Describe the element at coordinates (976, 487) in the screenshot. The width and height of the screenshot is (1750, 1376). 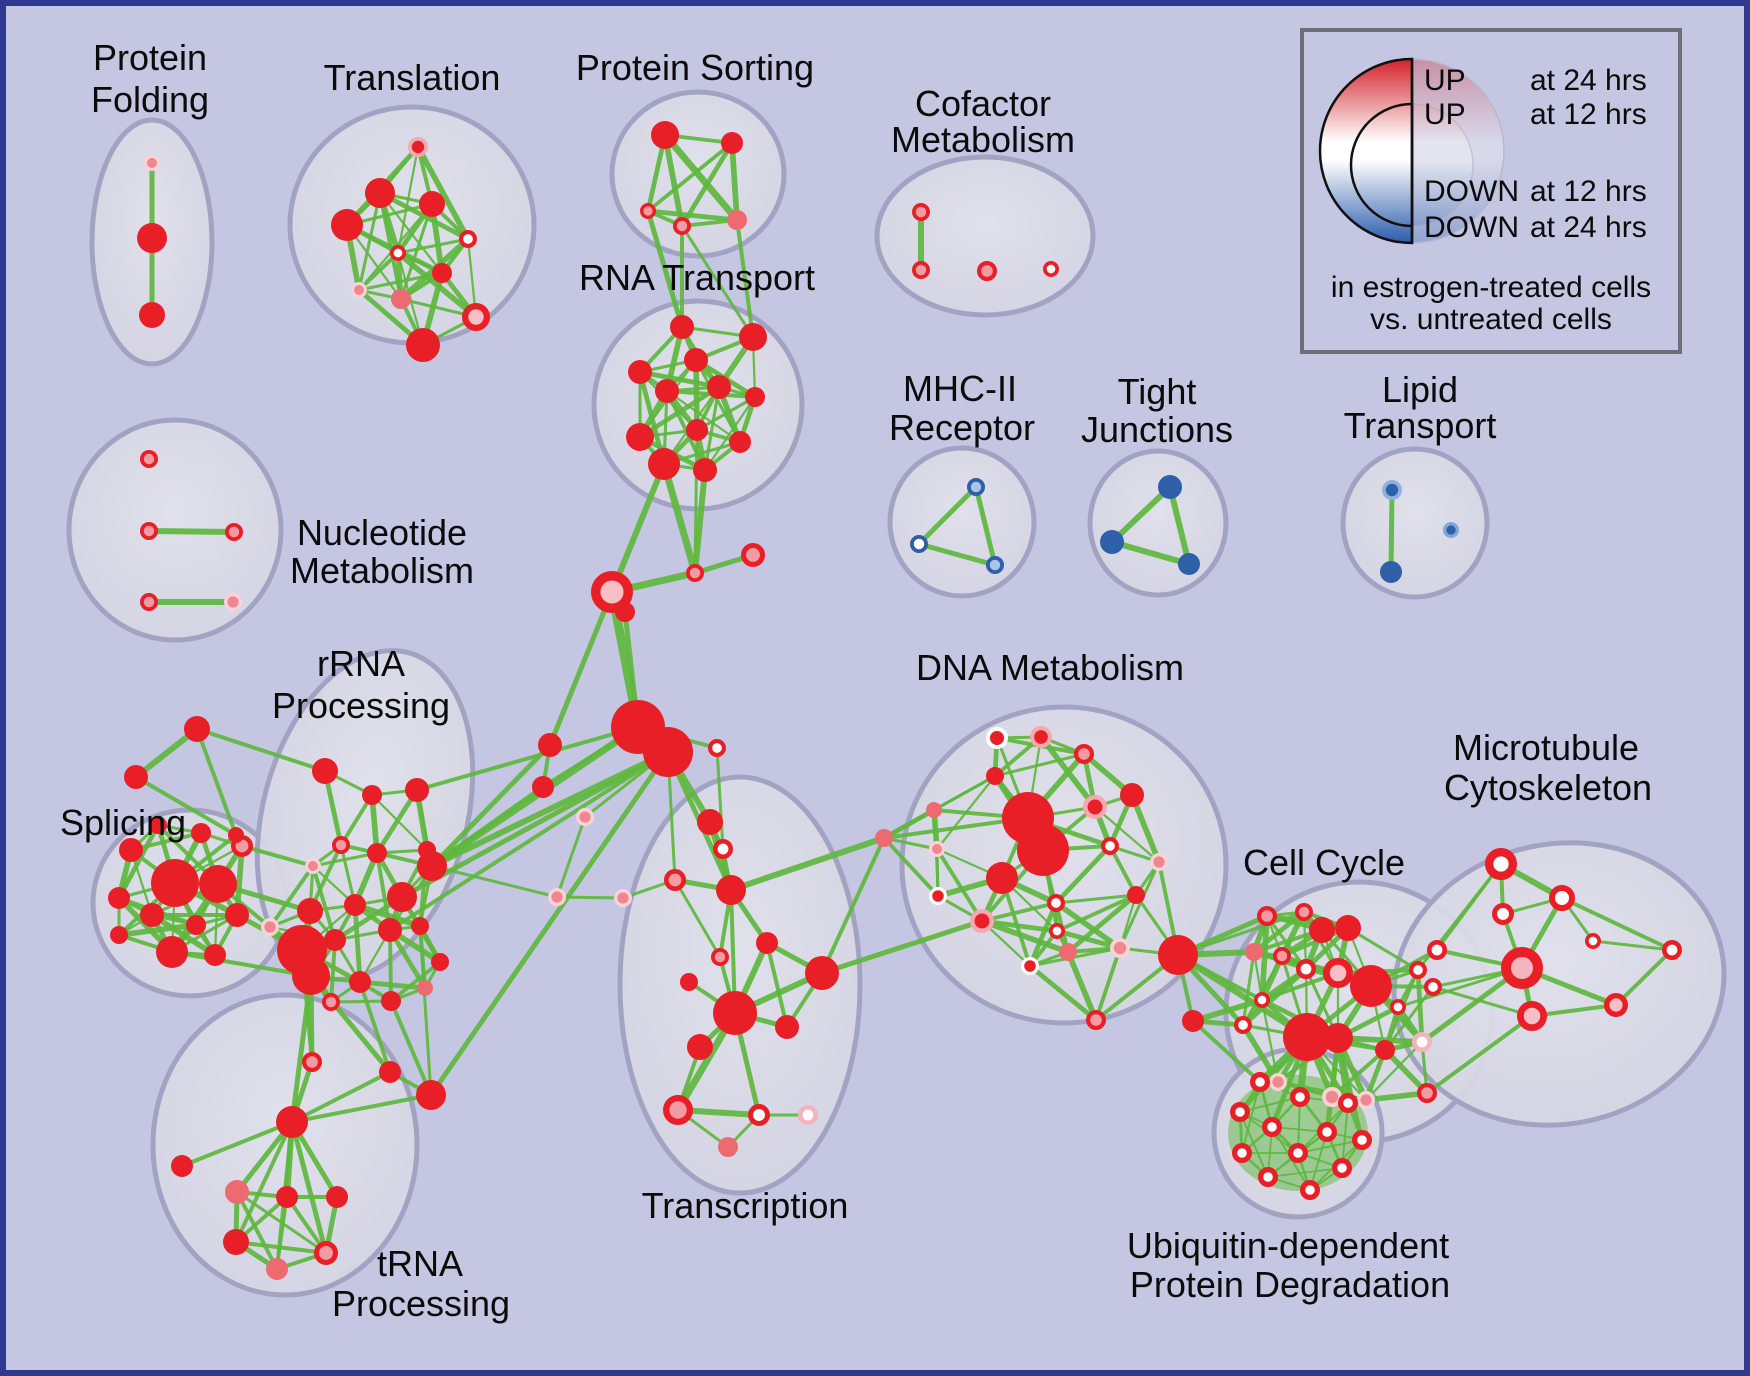
I see `network-node-mhc` at that location.